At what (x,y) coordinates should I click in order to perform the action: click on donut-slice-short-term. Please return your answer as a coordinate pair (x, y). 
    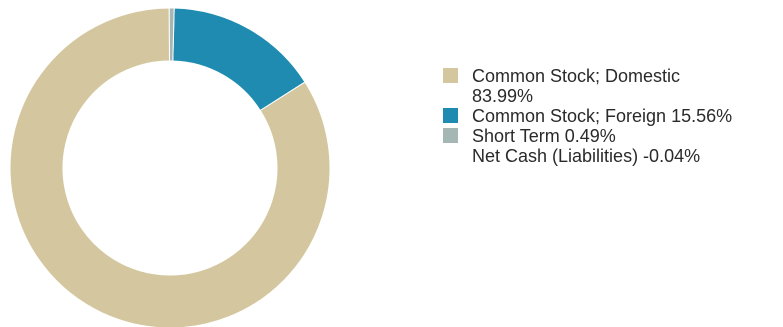
    Looking at the image, I should click on (171, 34).